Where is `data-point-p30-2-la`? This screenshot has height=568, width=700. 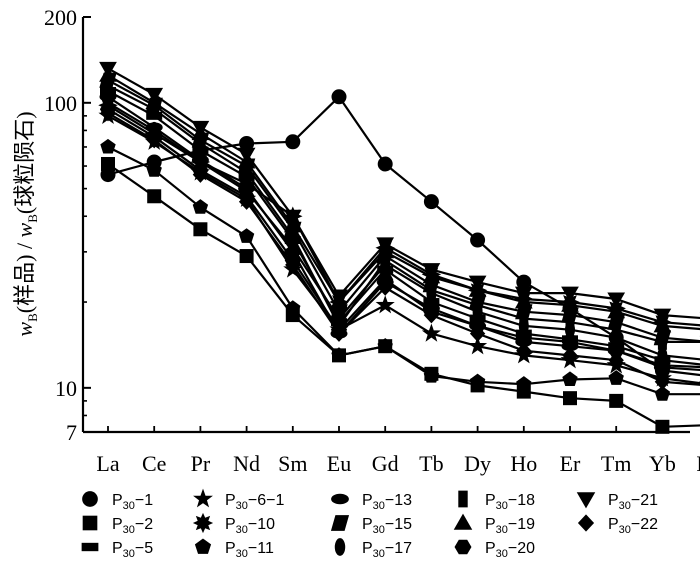
data-point-p30-2-la is located at coordinates (108, 163).